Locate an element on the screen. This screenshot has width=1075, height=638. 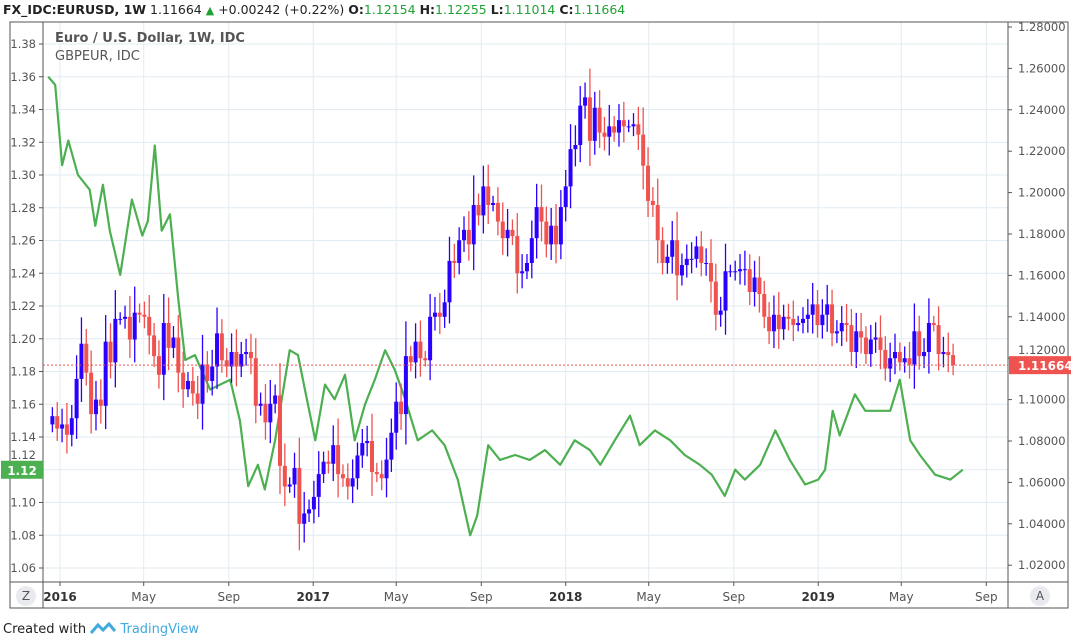
auto-scale-button-label: A is located at coordinates (1040, 596).